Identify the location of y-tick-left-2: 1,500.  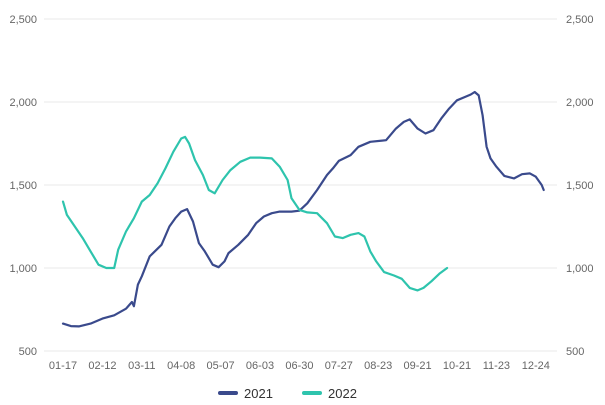
(23, 186).